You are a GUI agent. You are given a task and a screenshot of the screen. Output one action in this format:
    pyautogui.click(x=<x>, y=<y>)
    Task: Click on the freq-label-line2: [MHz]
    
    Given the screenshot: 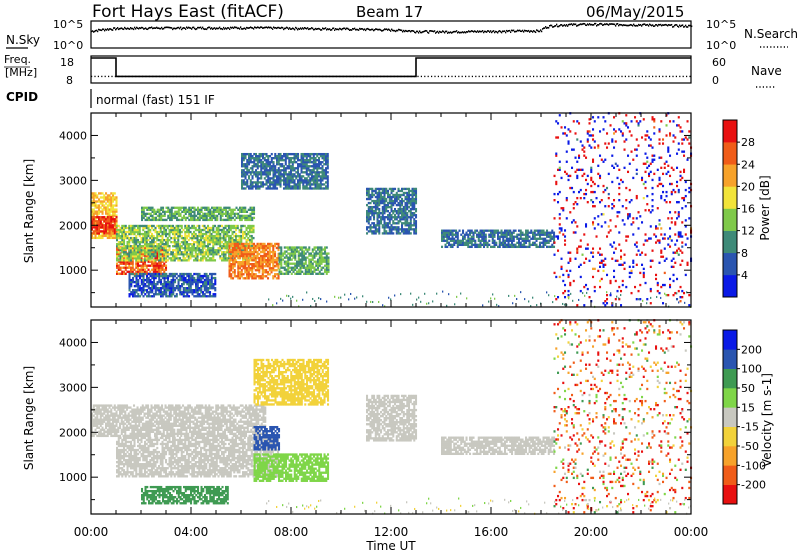 What is the action you would take?
    pyautogui.click(x=21, y=72)
    